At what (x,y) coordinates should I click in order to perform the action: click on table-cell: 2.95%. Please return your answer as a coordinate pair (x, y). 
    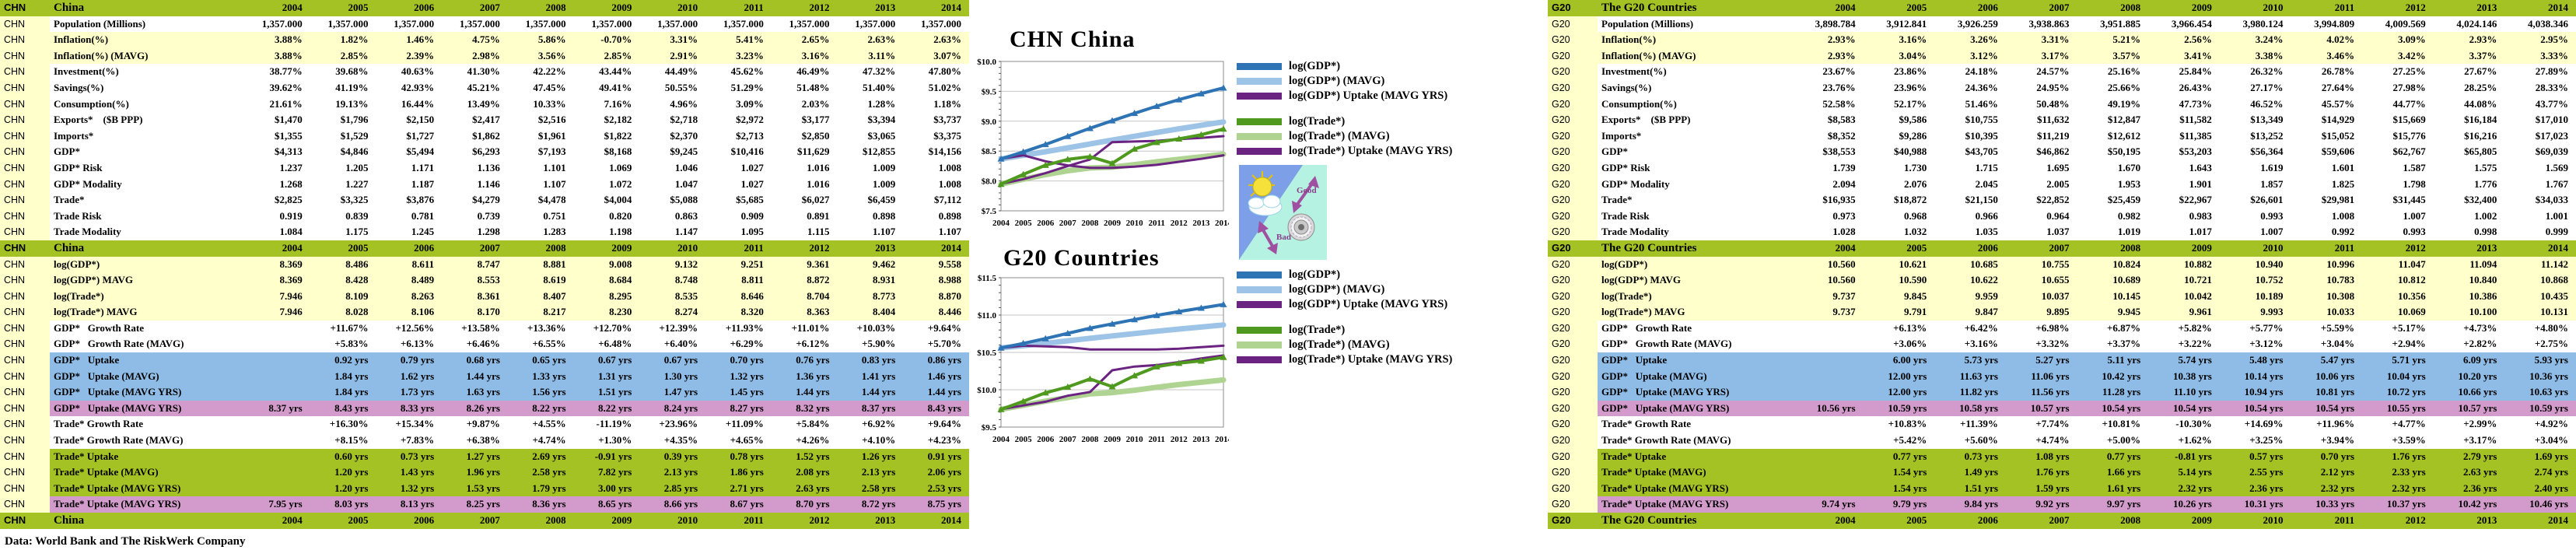
    Looking at the image, I should click on (2540, 40).